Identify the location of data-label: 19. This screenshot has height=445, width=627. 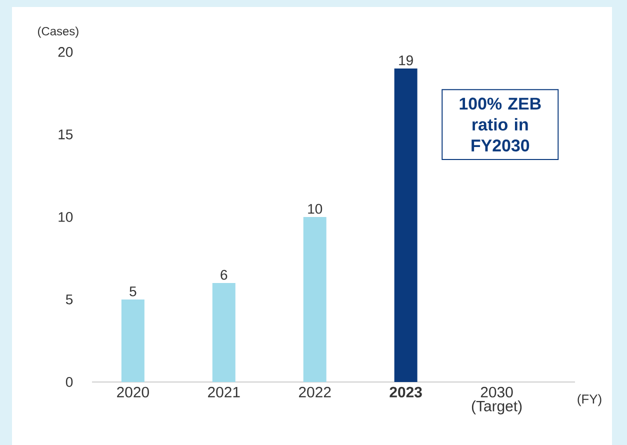
(406, 60).